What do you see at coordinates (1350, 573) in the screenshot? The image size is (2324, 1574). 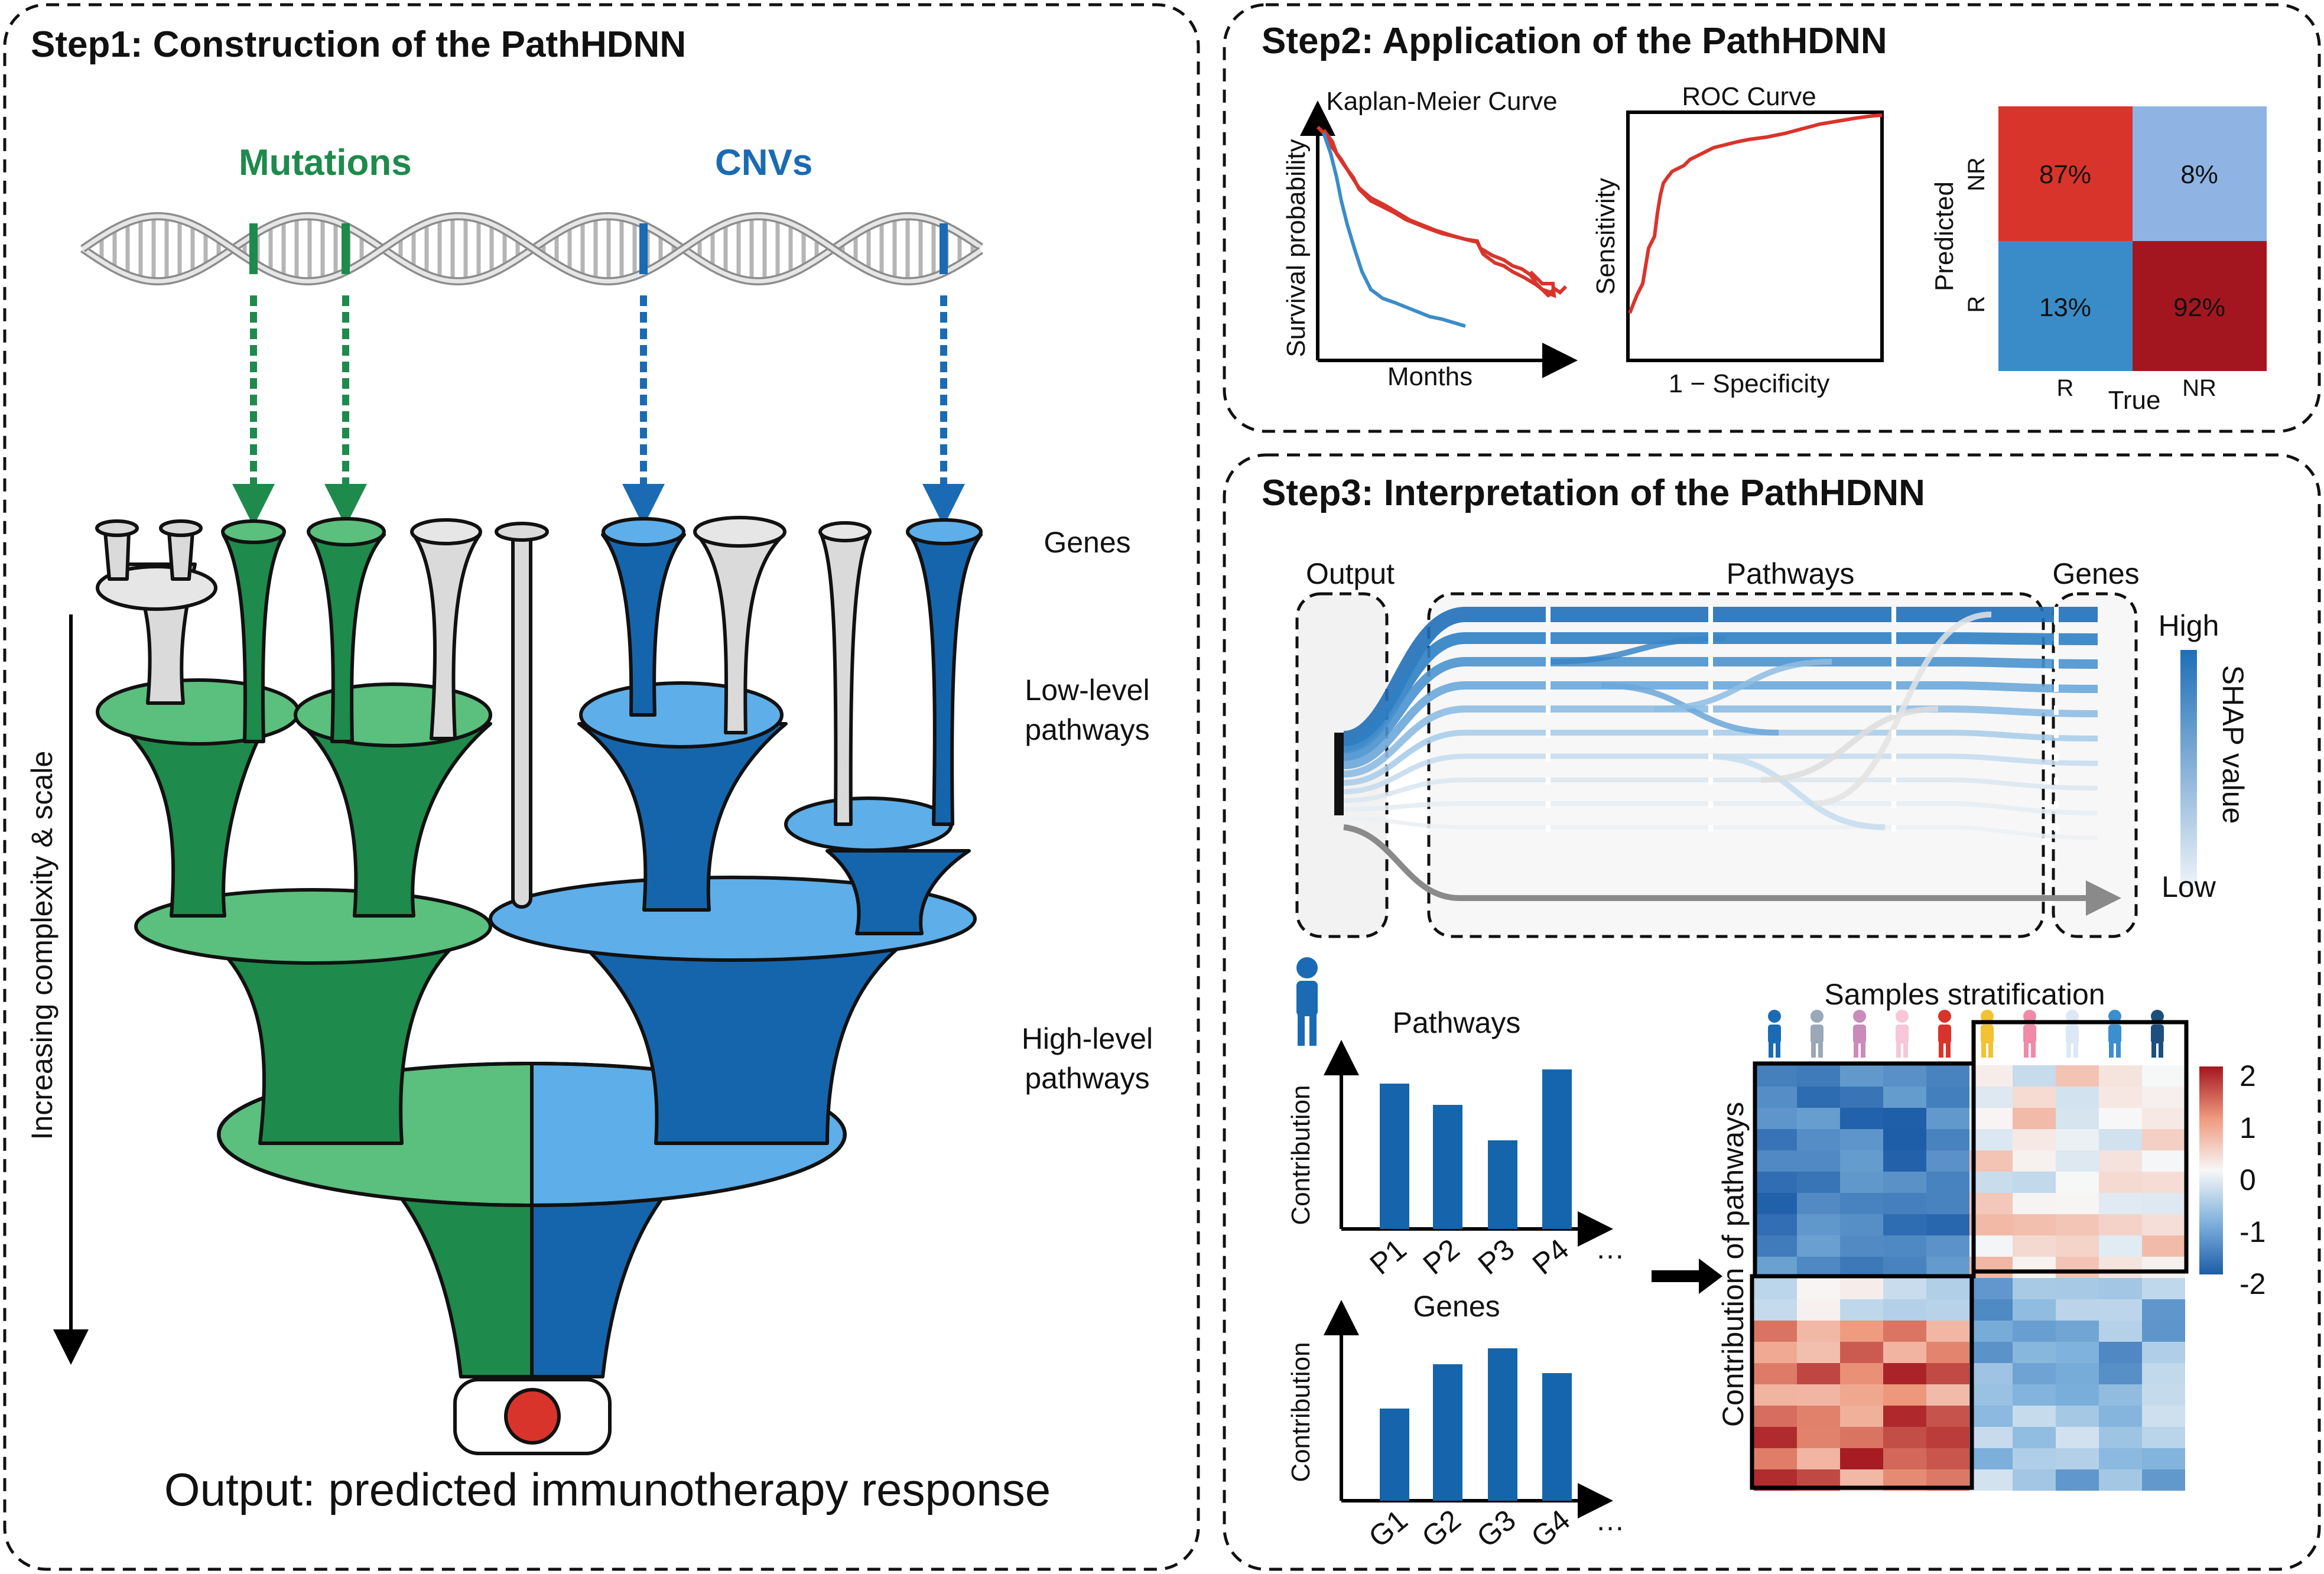 I see `sankey-output-label: Output` at bounding box center [1350, 573].